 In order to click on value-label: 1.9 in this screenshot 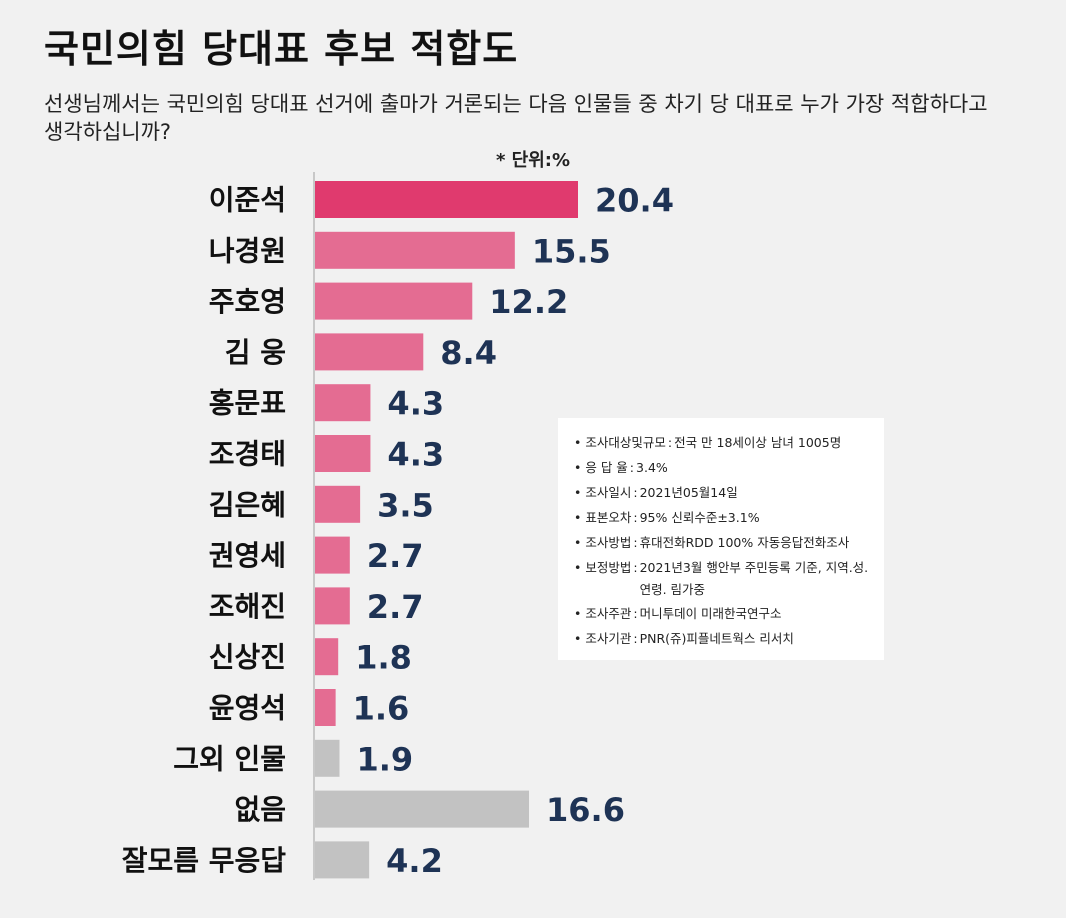, I will do `click(384, 759)`.